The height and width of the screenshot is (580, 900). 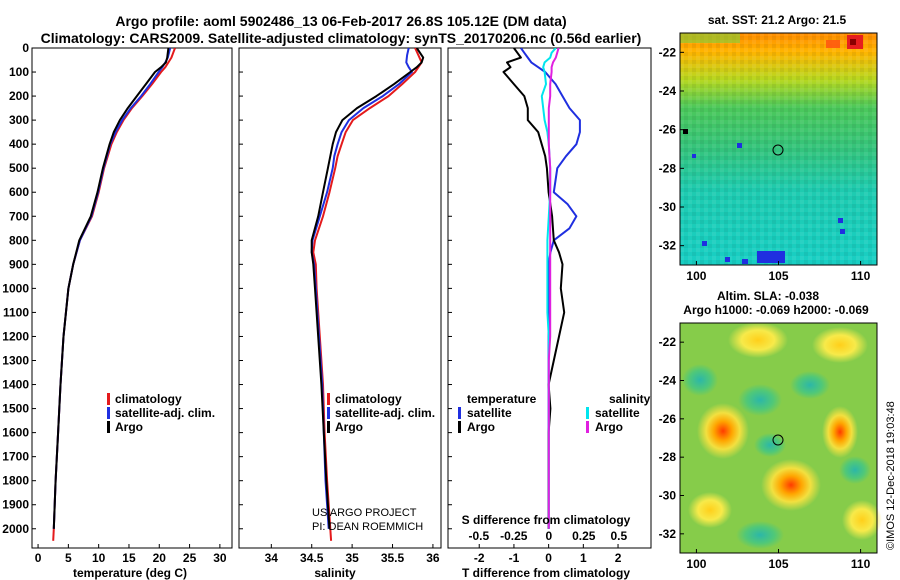 I want to click on salinity-diff-tick-label: -0.25, so click(x=514, y=536).